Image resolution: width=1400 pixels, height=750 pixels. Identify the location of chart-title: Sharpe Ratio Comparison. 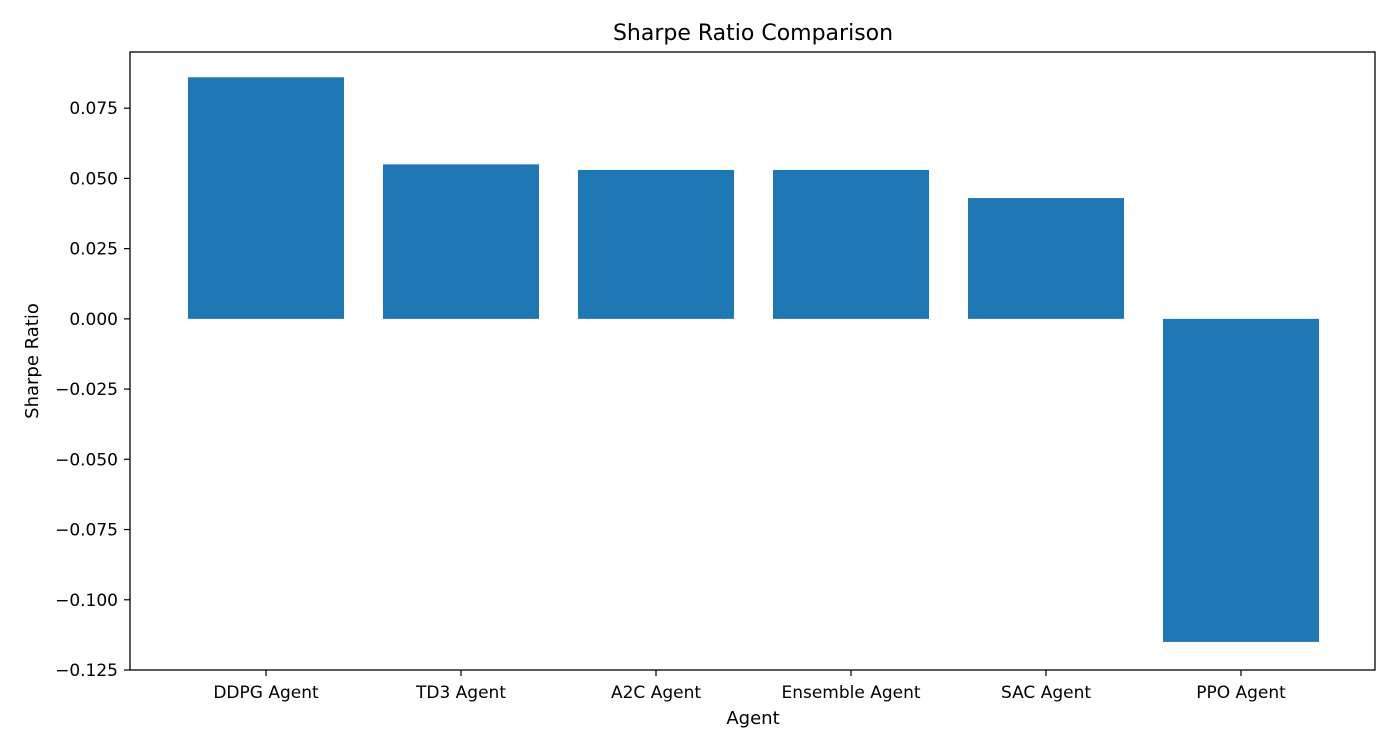
(753, 33).